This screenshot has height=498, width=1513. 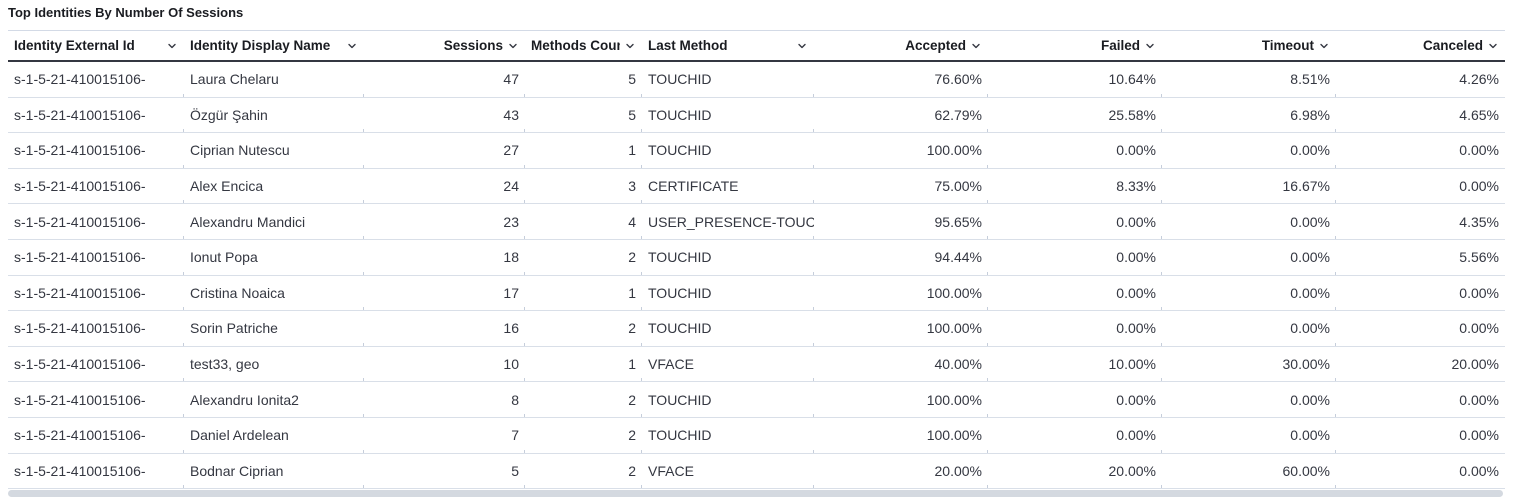 I want to click on column-header-label: Failed, so click(x=1120, y=45).